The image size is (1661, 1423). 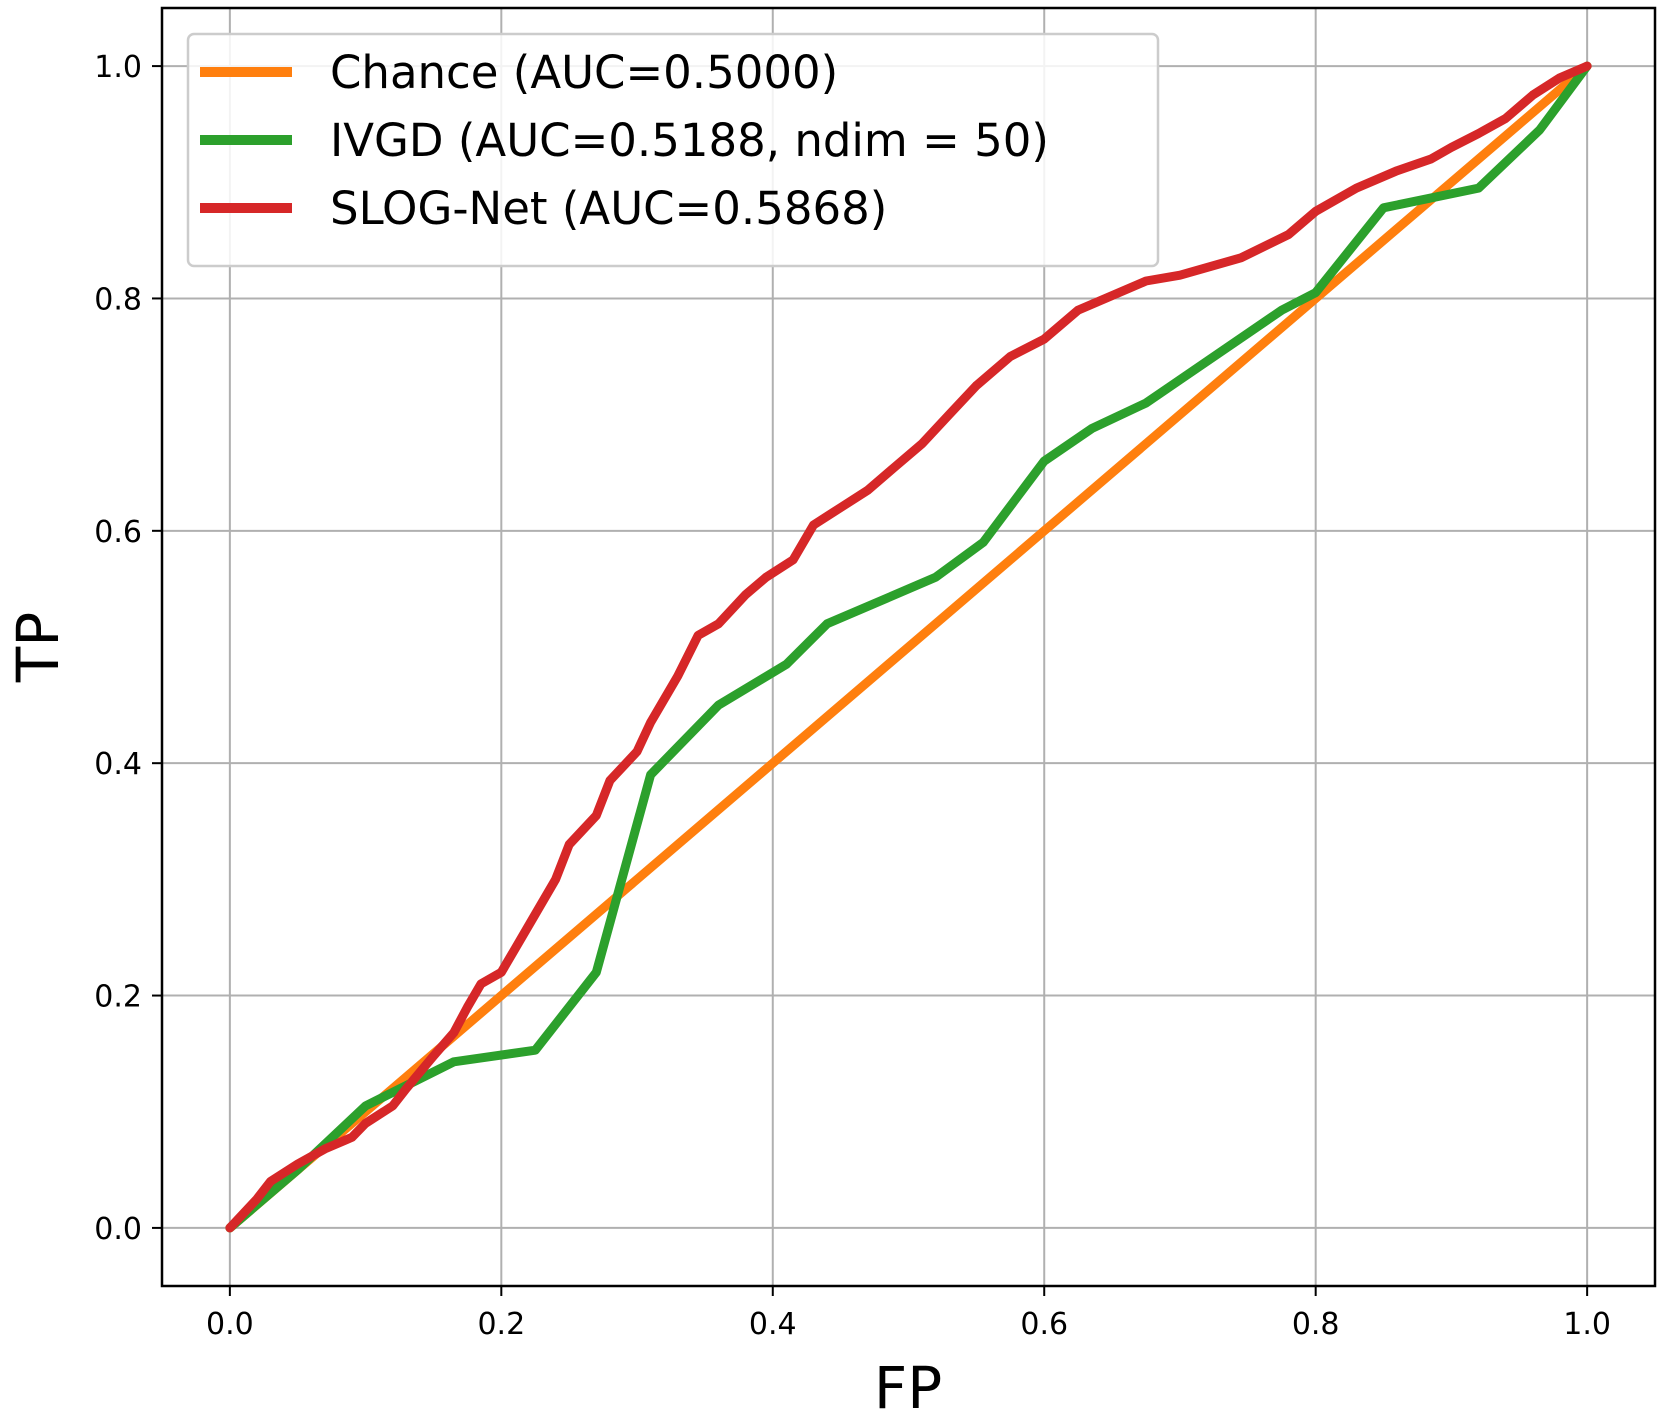 What do you see at coordinates (908, 1388) in the screenshot?
I see `x-axis-label: FP` at bounding box center [908, 1388].